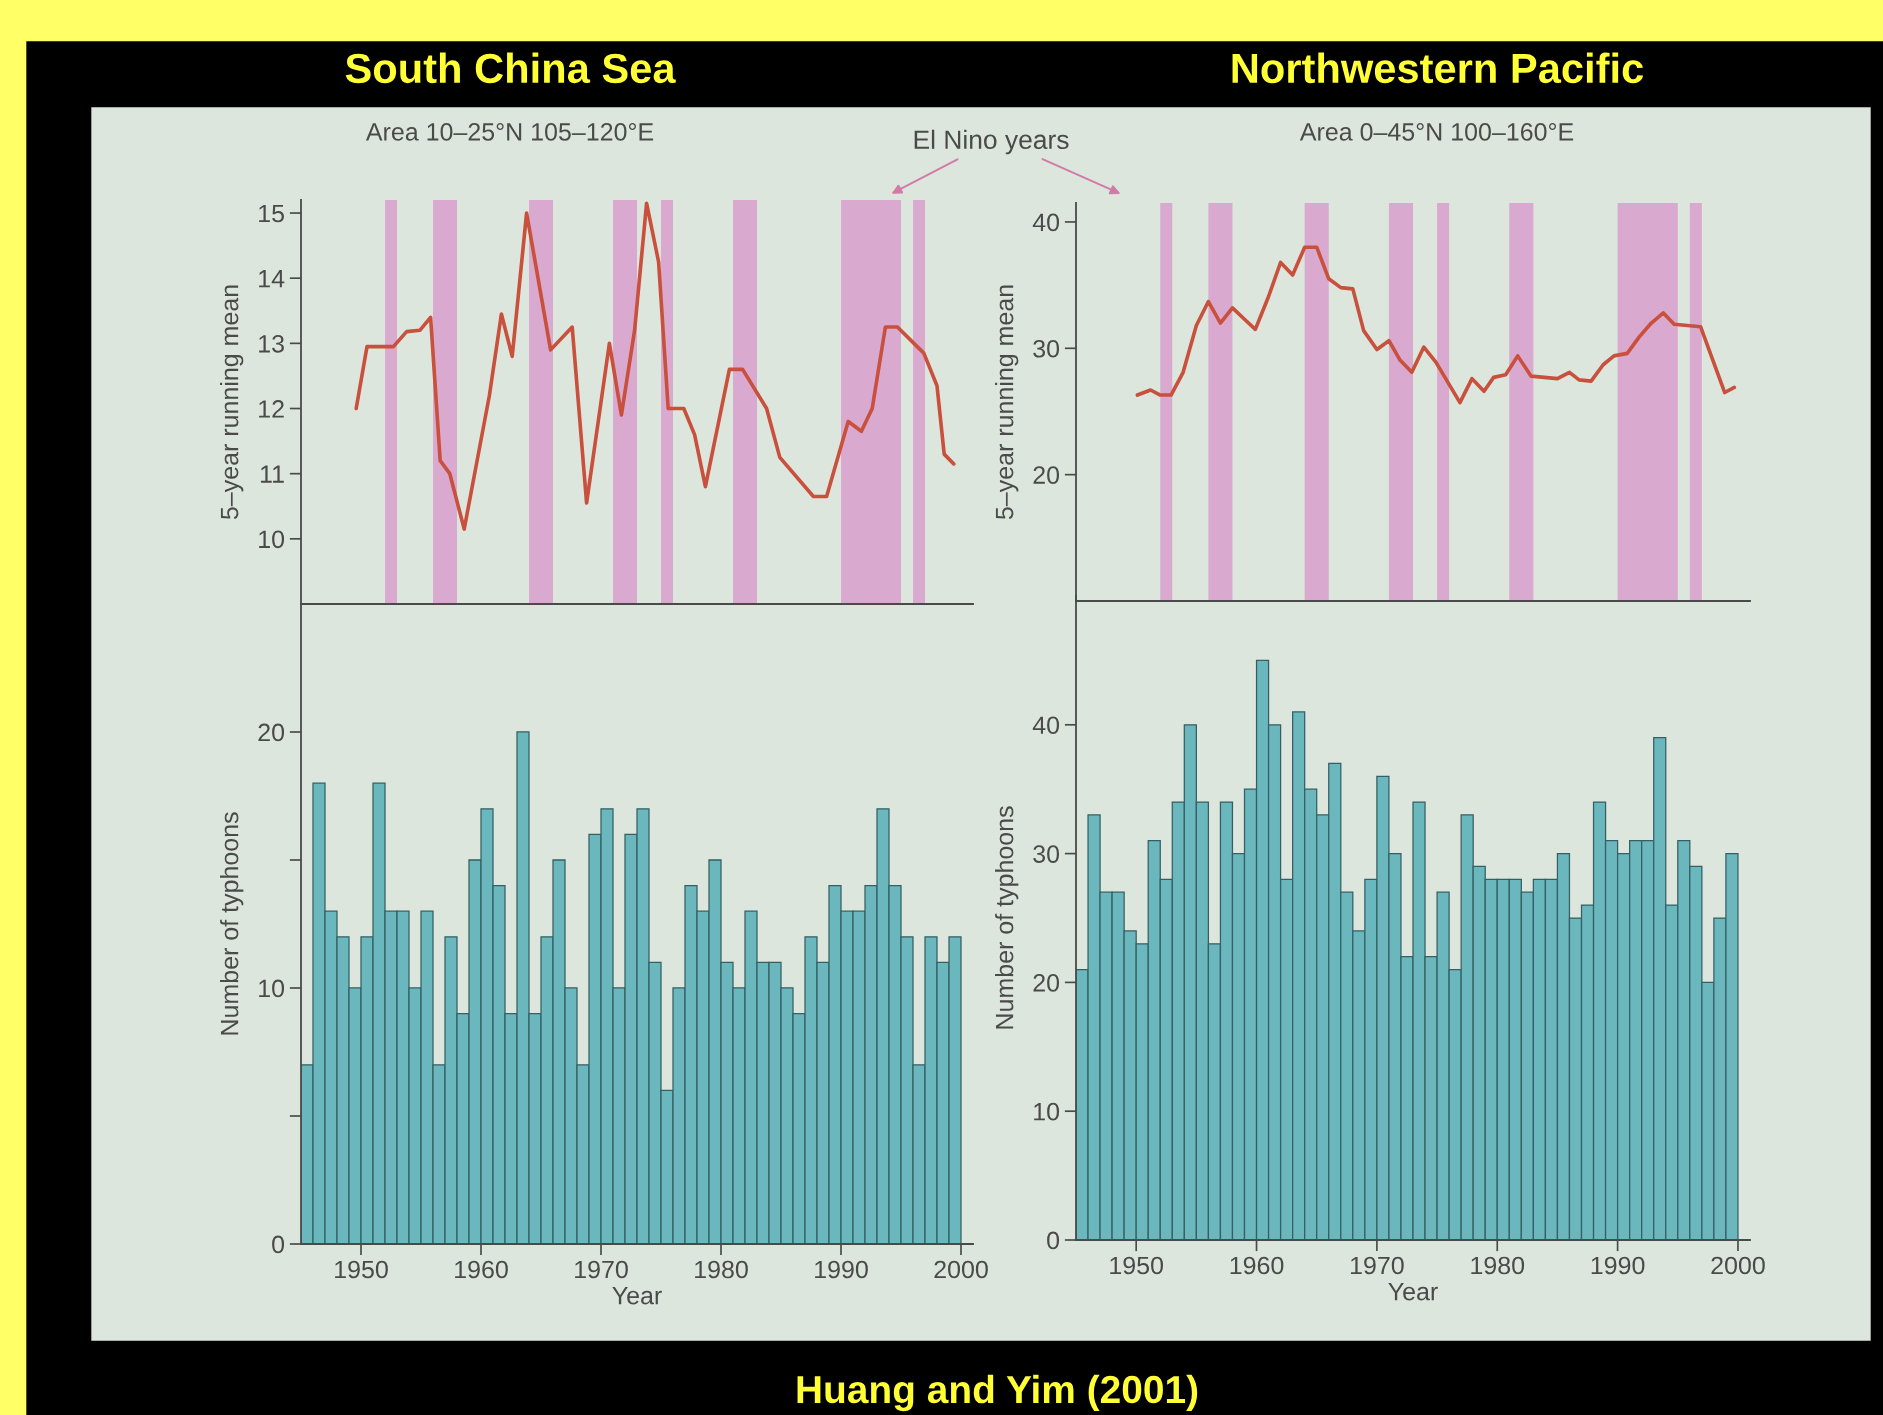 Image resolution: width=1883 pixels, height=1415 pixels. I want to click on chart-subtitle: Area 10–25°N 105–120°E, so click(509, 132).